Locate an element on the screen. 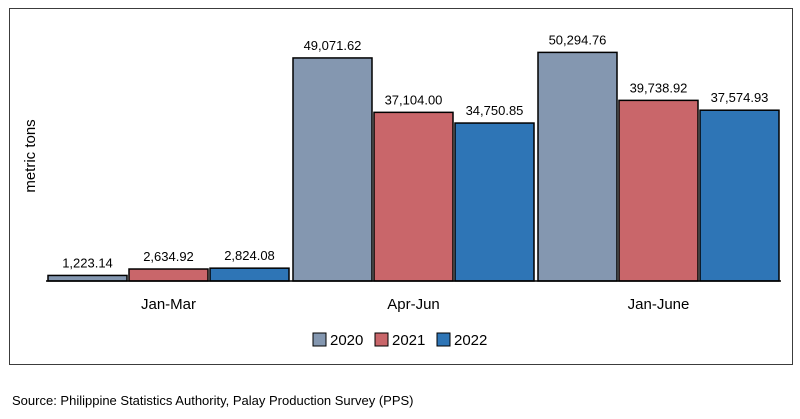 Image resolution: width=800 pixels, height=419 pixels. bar-2022-Apr-Jun is located at coordinates (494, 202).